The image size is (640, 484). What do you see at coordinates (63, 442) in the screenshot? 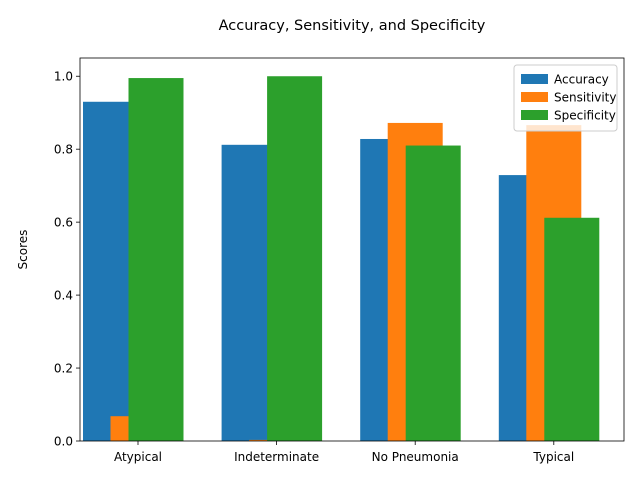
I see `y-tick-label: 0.0` at bounding box center [63, 442].